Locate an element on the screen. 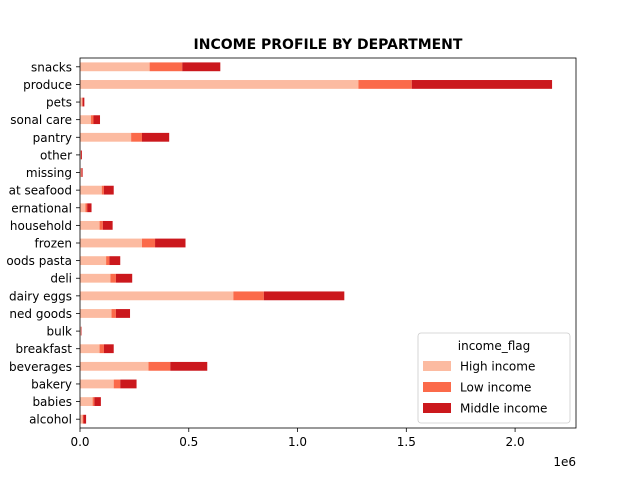 This screenshot has height=480, width=640. y-tick-label: bulk is located at coordinates (59, 332).